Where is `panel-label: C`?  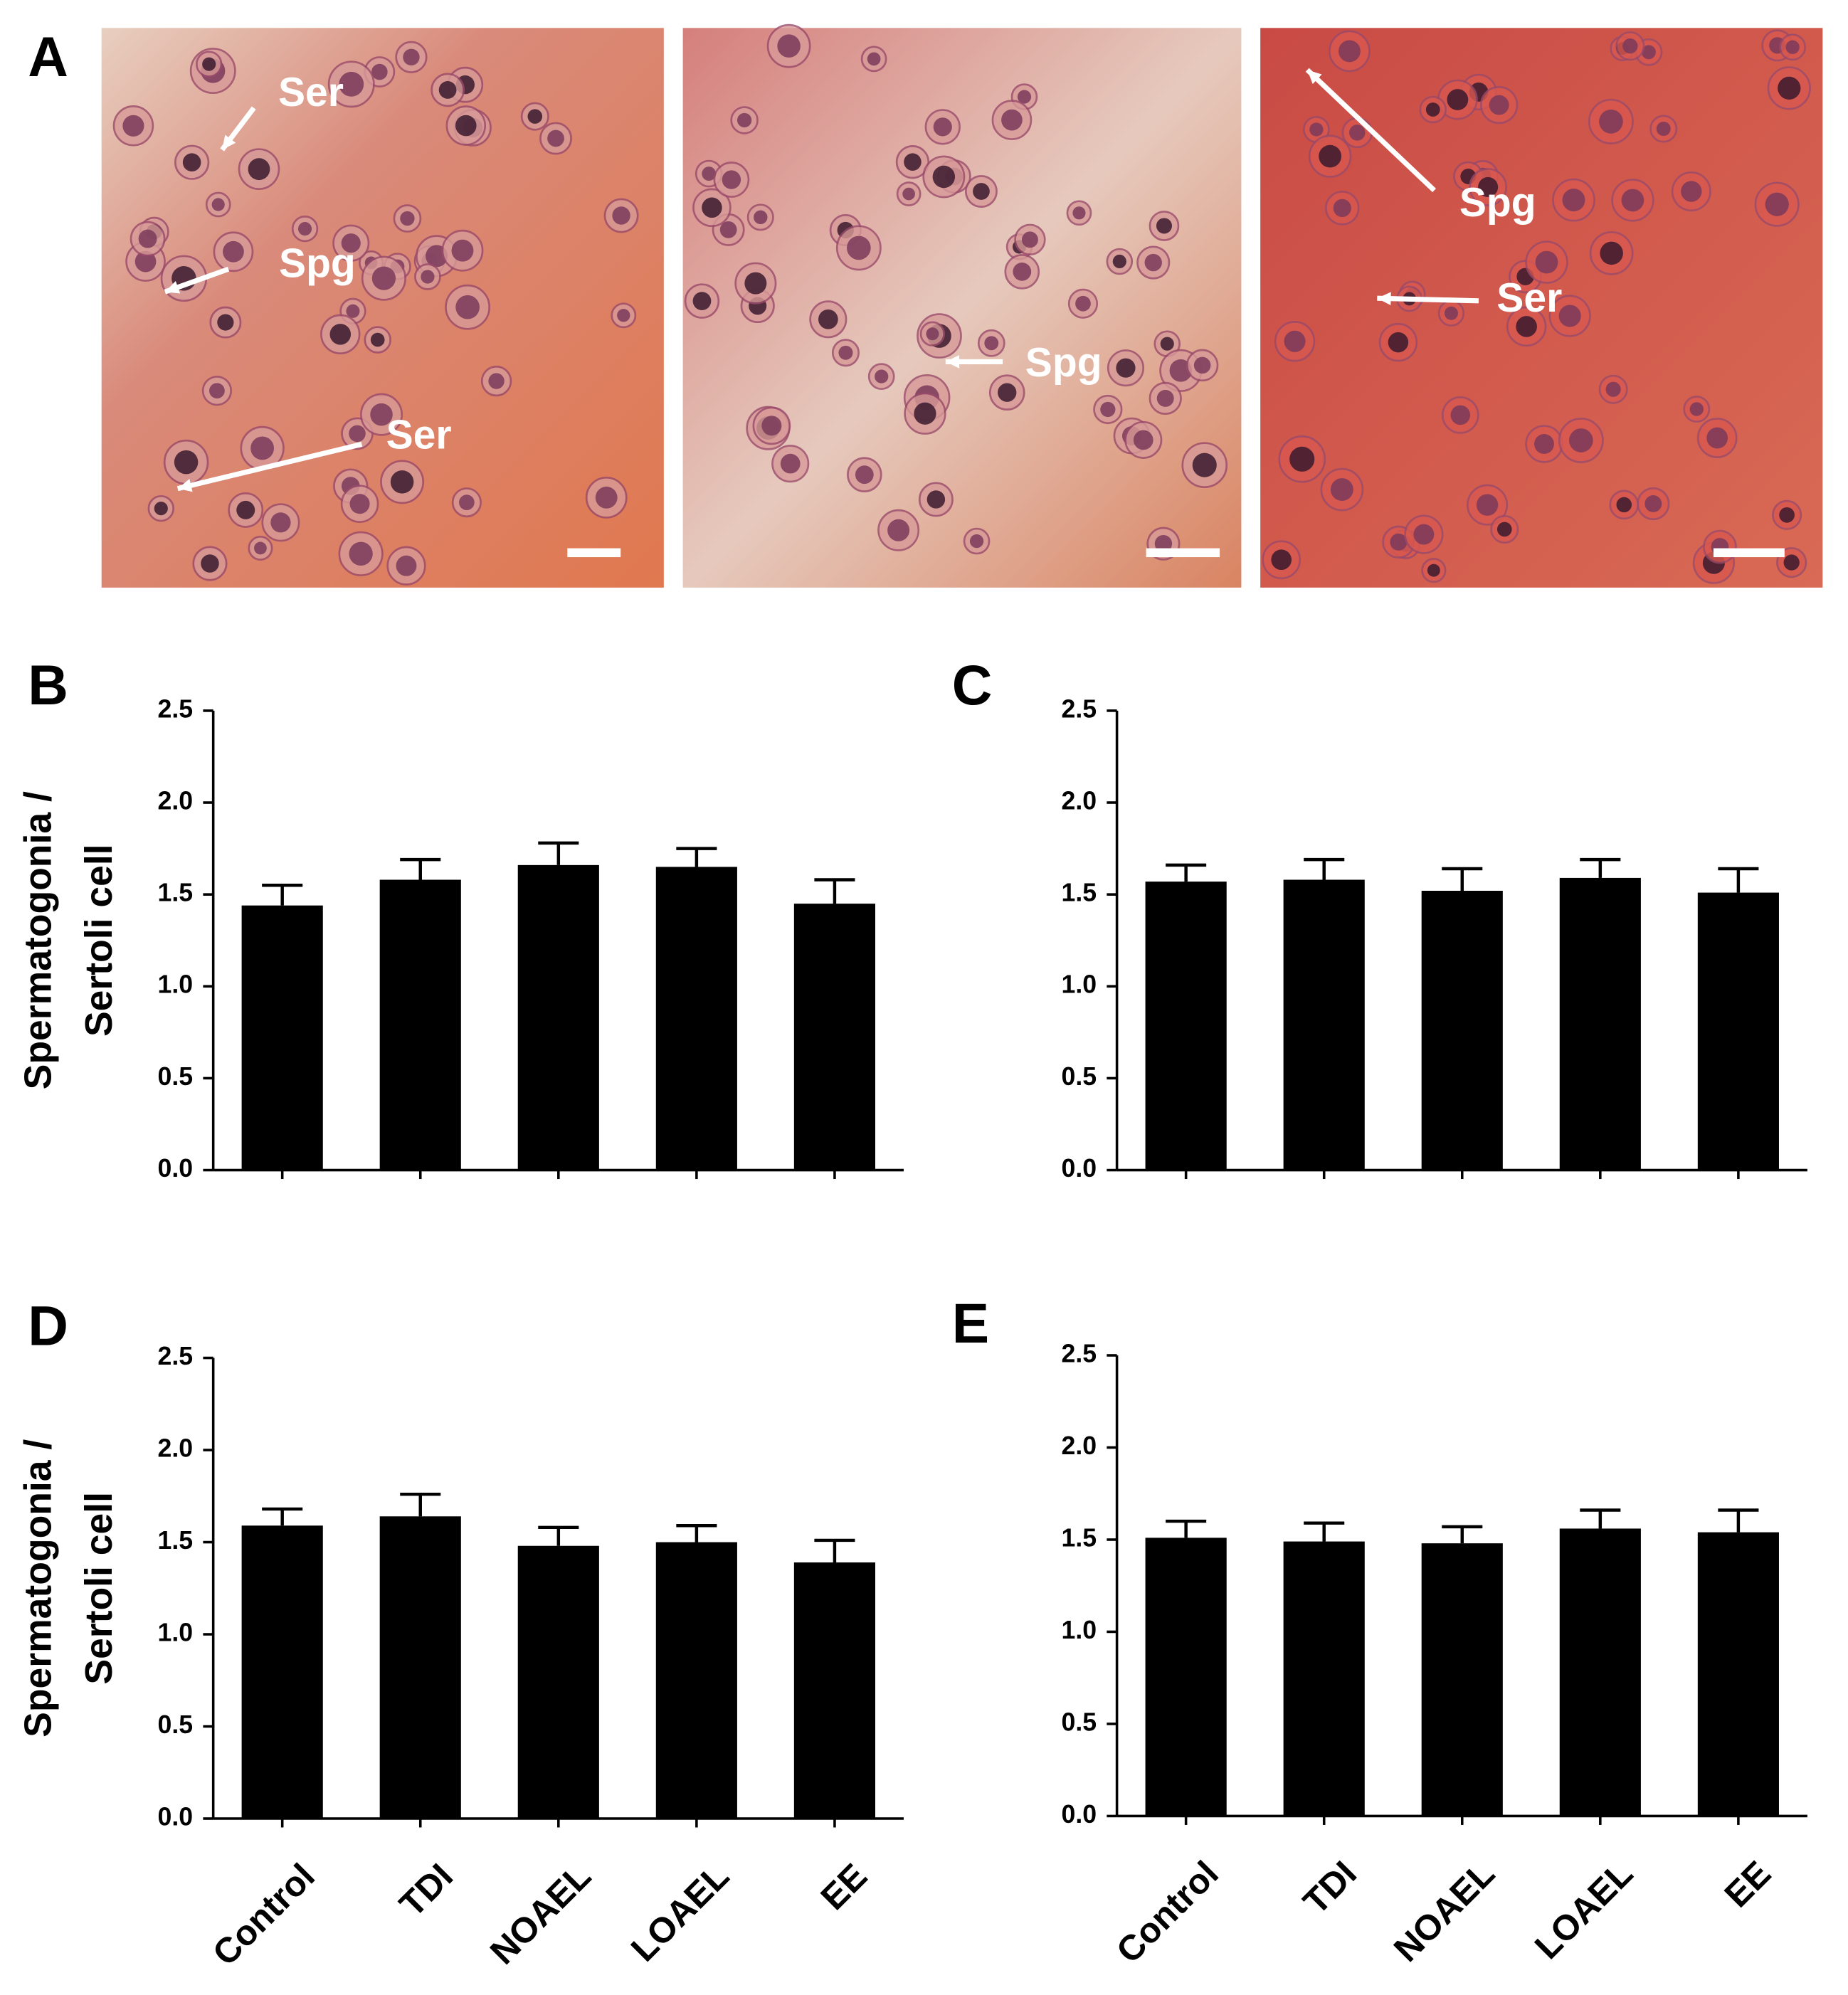
panel-label: C is located at coordinates (972, 685).